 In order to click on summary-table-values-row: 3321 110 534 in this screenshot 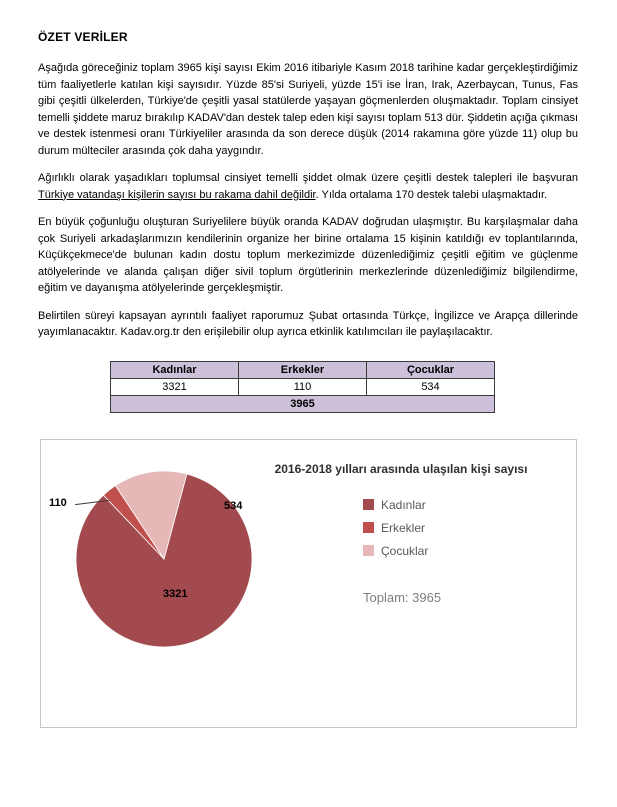, I will do `click(302, 386)`.